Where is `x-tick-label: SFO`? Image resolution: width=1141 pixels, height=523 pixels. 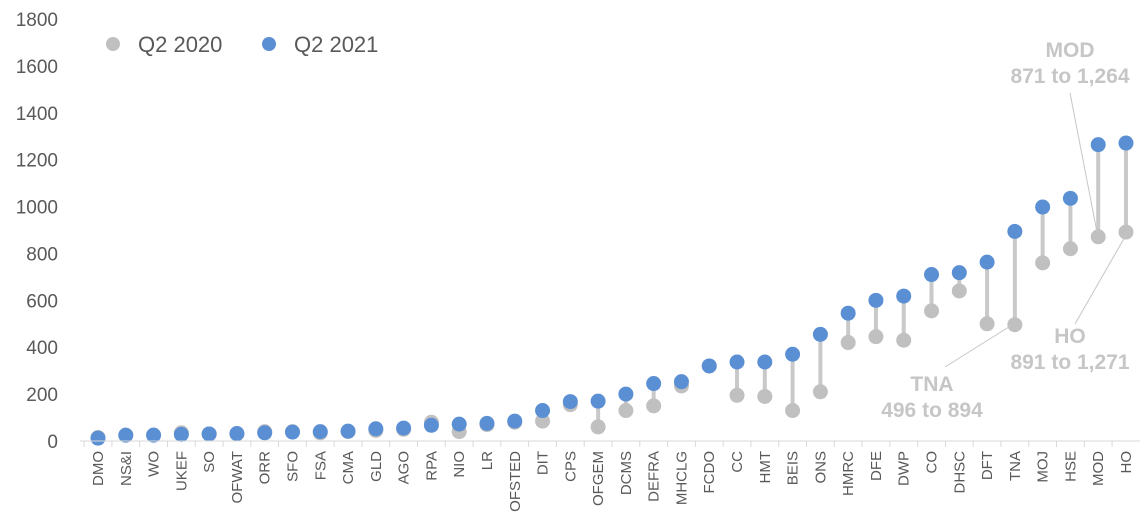
x-tick-label: SFO is located at coordinates (292, 466).